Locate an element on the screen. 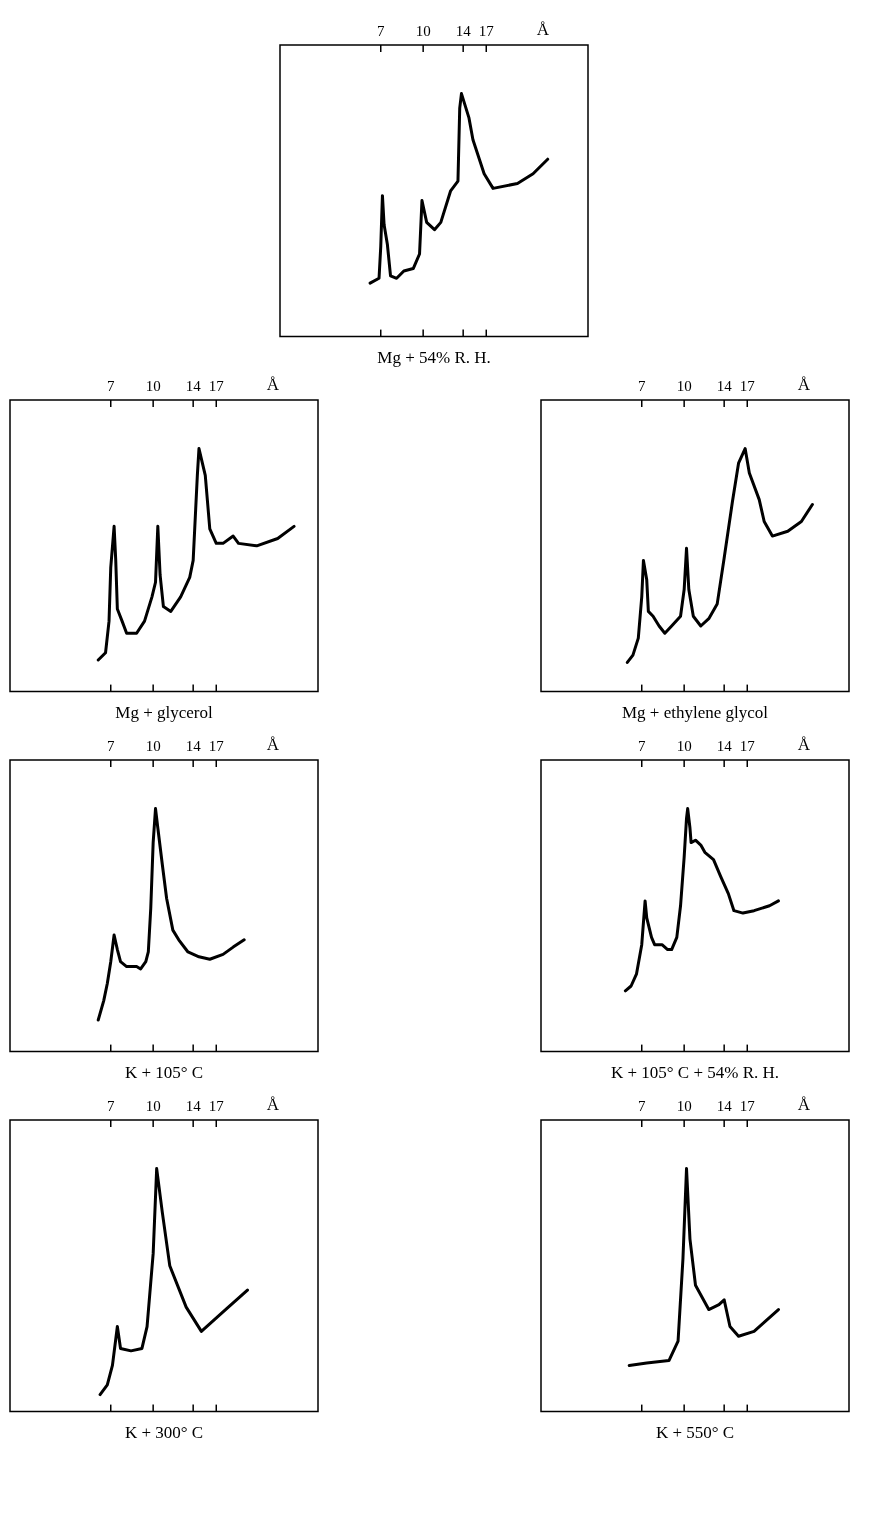 The height and width of the screenshot is (1531, 871). text: K + 550° C is located at coordinates (695, 1433).